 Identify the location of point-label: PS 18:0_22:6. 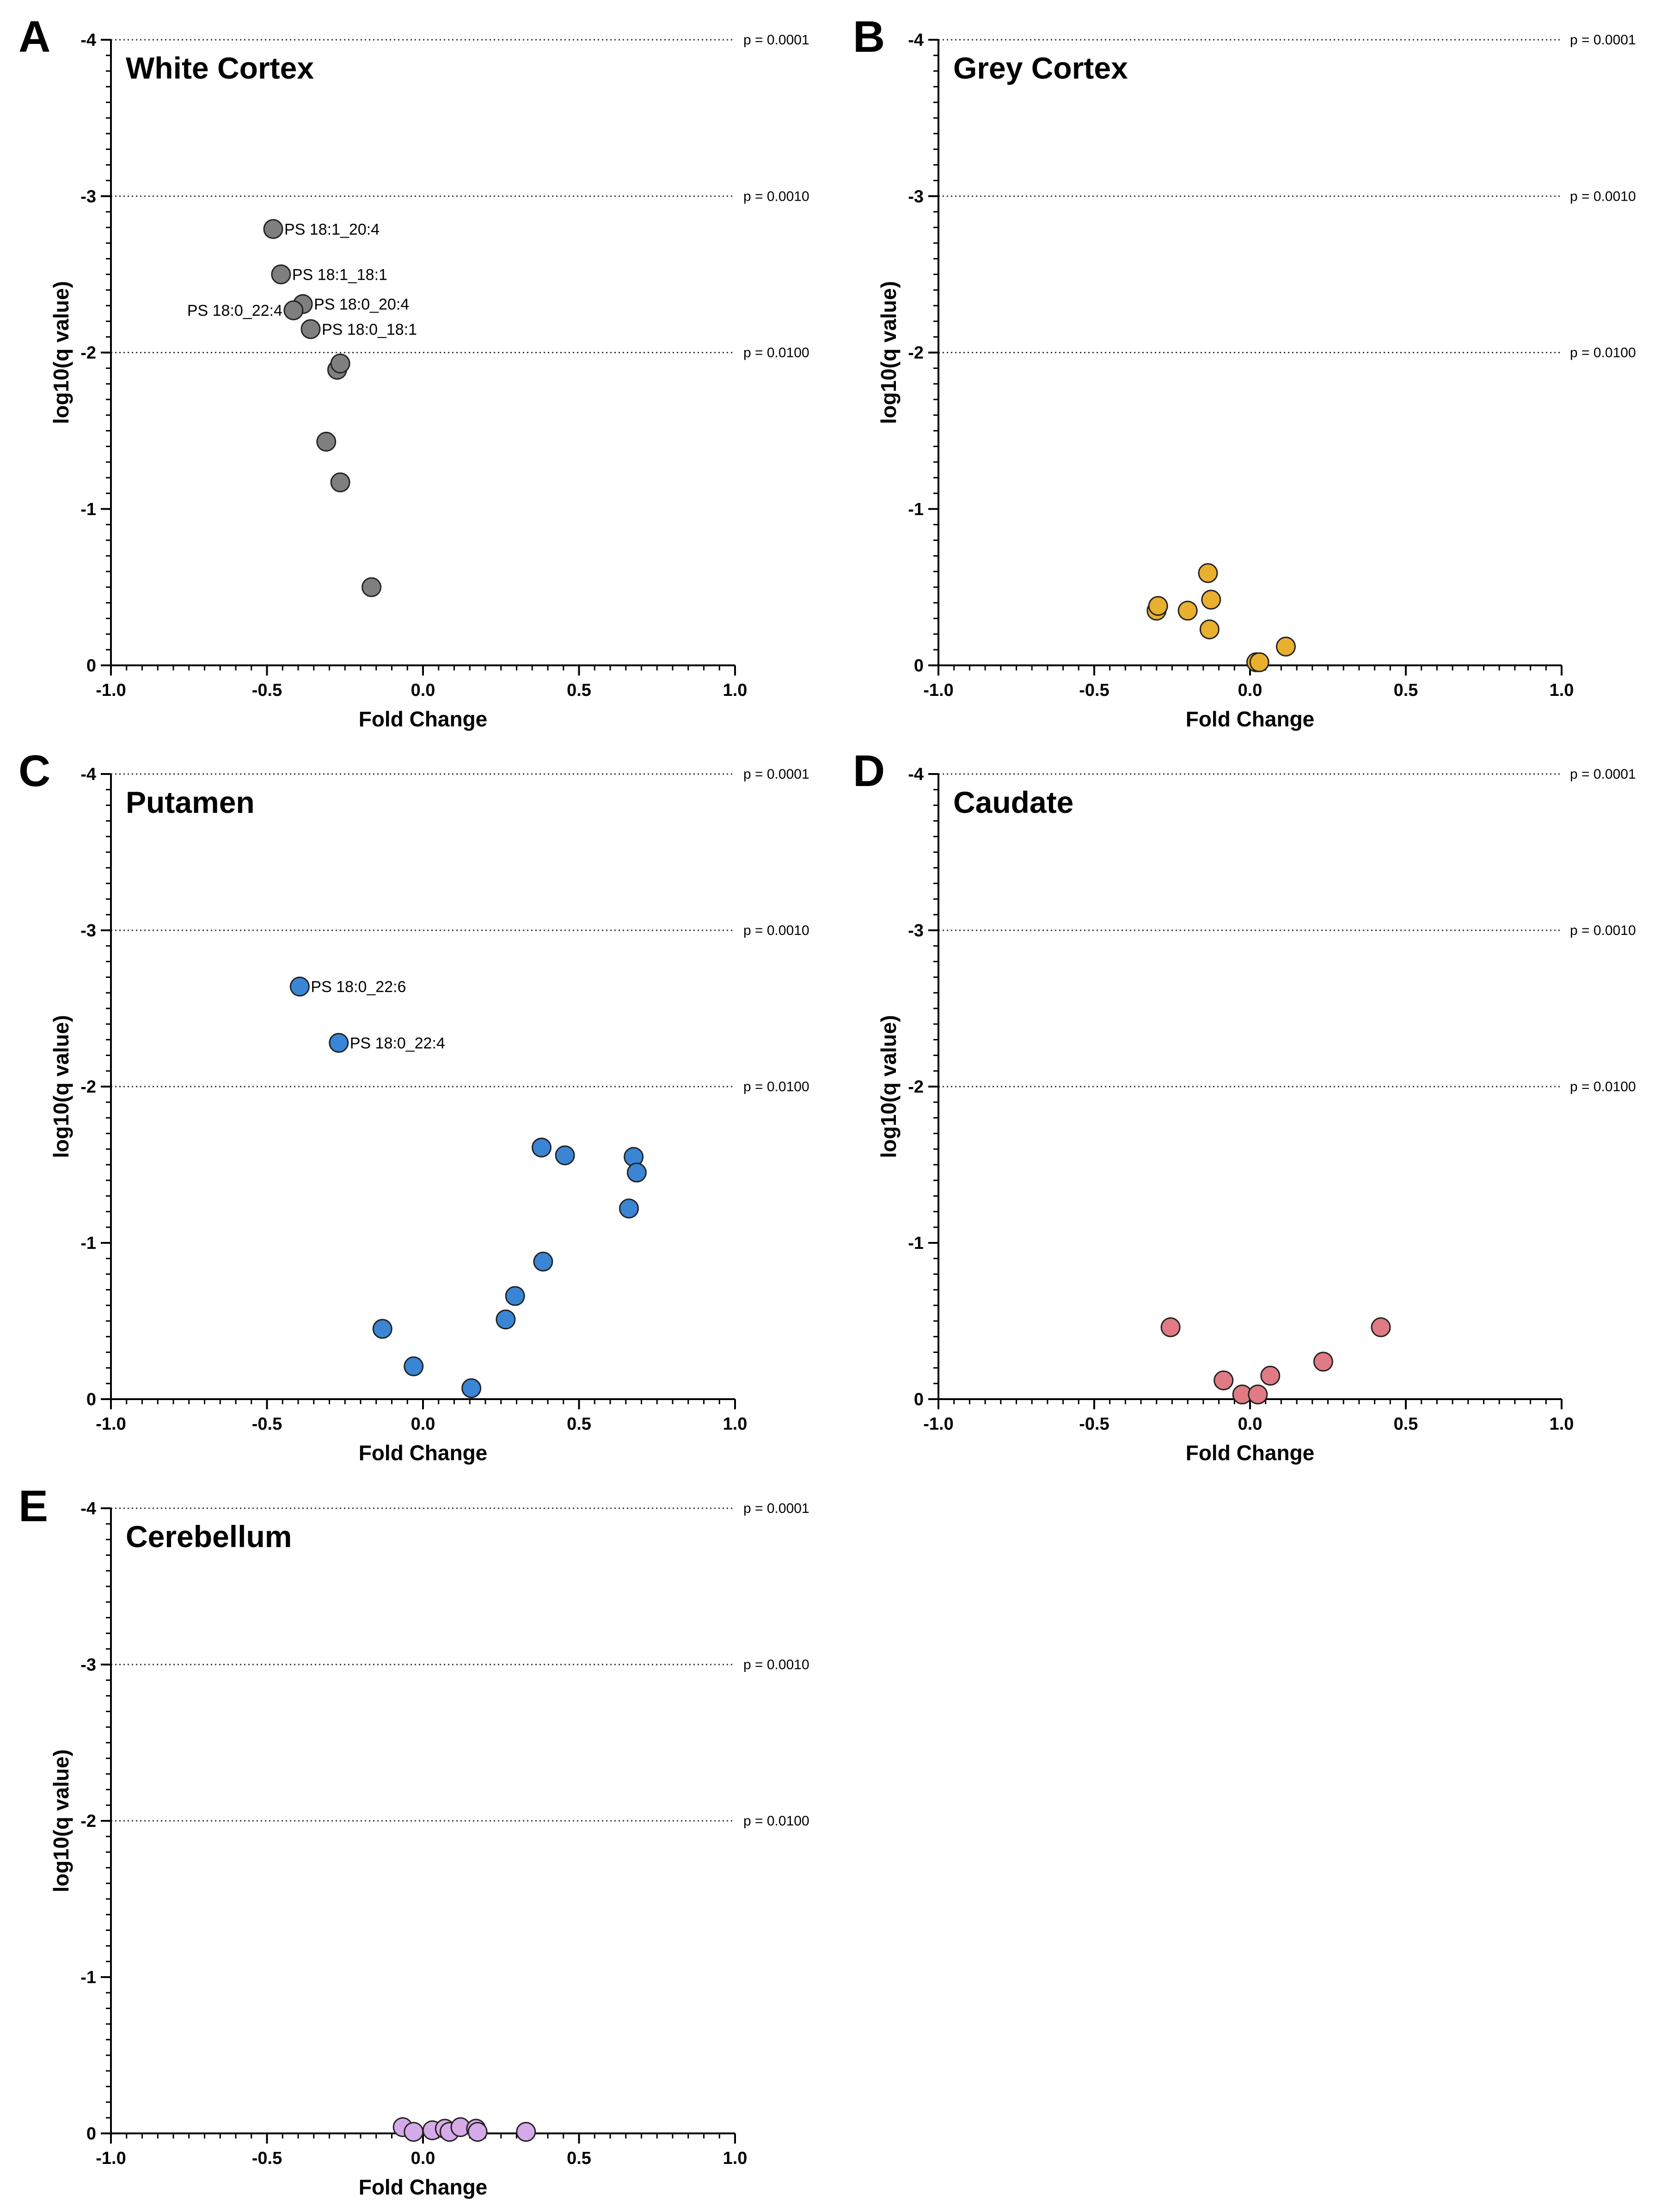
(358, 987).